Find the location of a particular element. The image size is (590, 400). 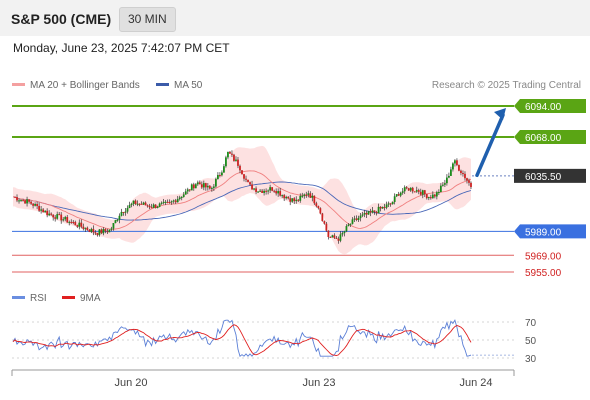

rsi-tick-50: 50 is located at coordinates (531, 341).